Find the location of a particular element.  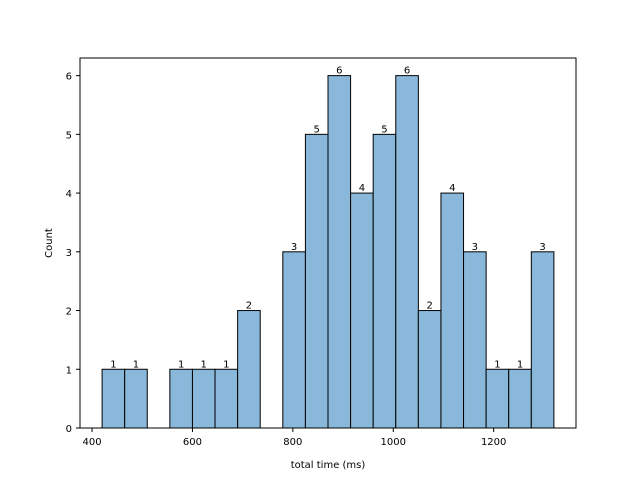

y-tick-label: 4 is located at coordinates (69, 194).